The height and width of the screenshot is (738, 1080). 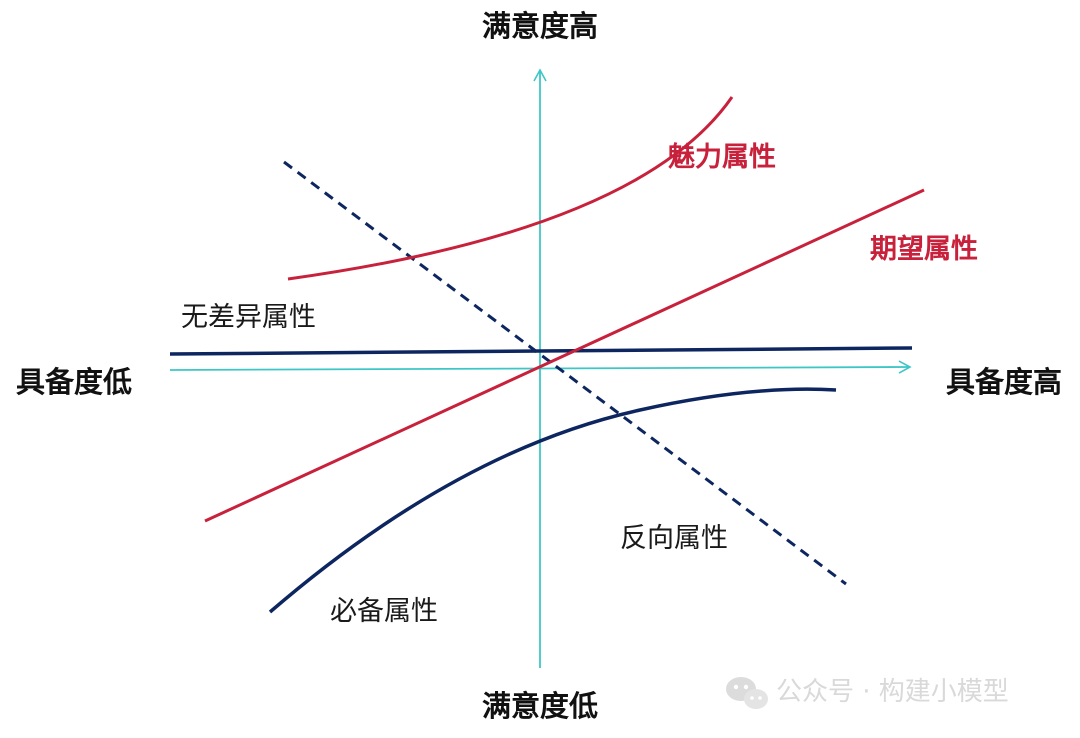 I want to click on y-axis-top-label: 满意度高, so click(x=540, y=26).